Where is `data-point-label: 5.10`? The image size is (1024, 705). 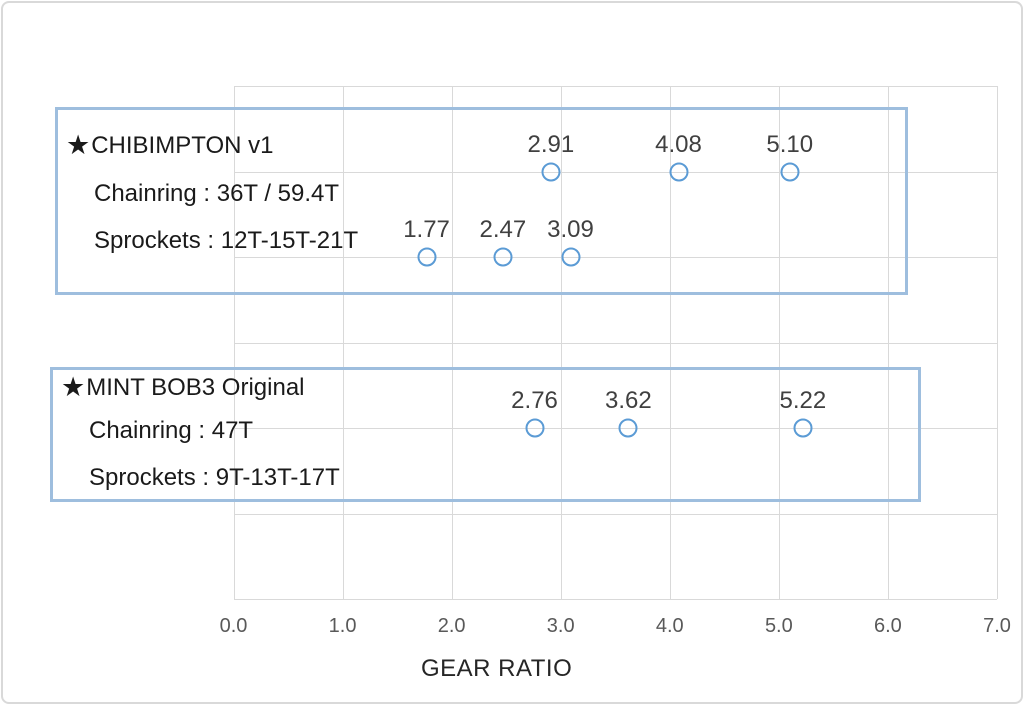
data-point-label: 5.10 is located at coordinates (790, 144).